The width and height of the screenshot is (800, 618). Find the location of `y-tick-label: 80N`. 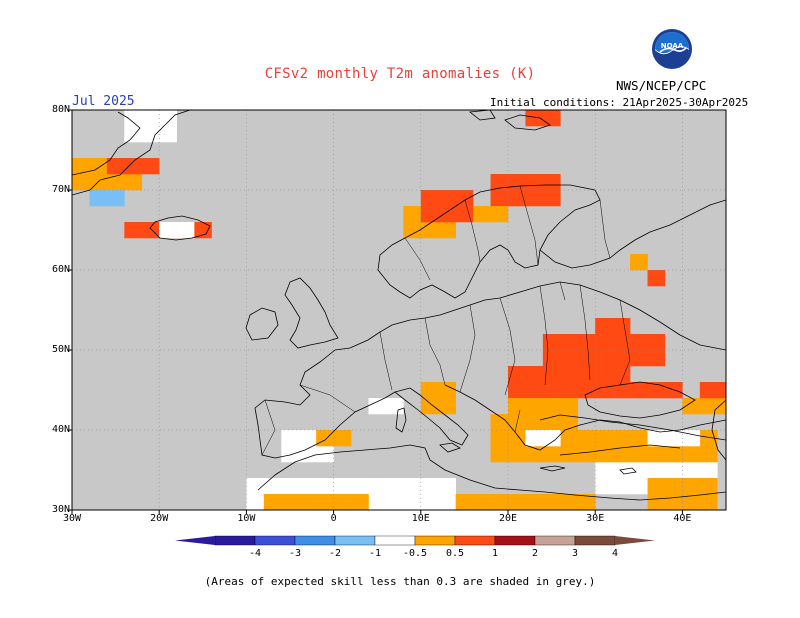

y-tick-label: 80N is located at coordinates (60, 109).